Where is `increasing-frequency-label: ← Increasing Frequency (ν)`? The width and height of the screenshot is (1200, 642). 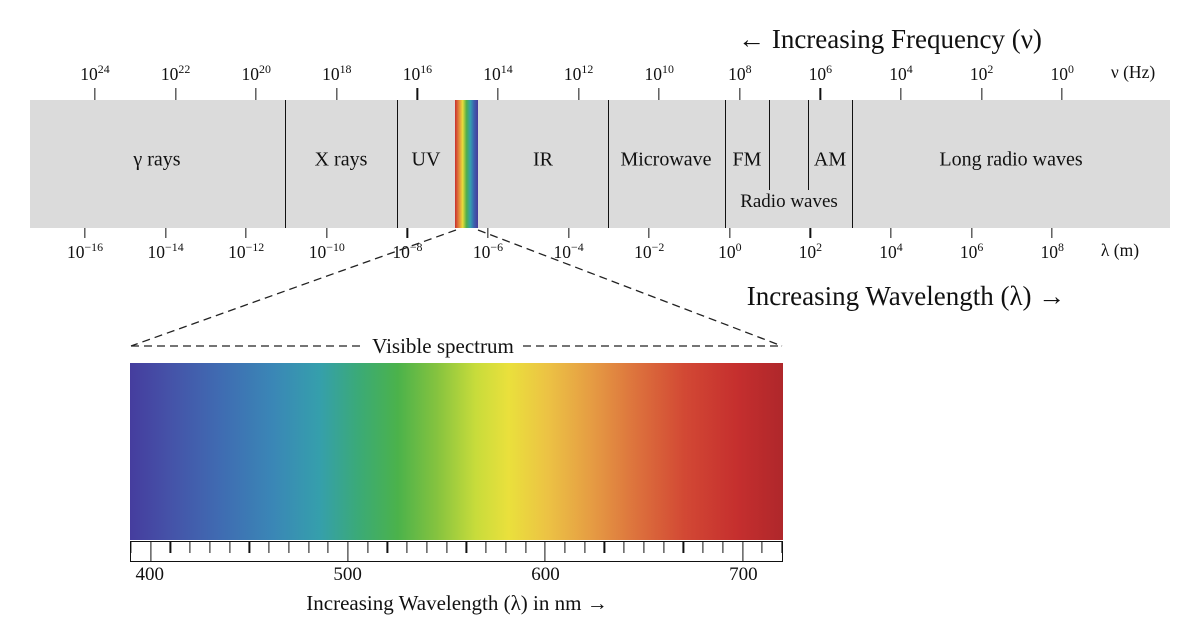
increasing-frequency-label: ← Increasing Frequency (ν) is located at coordinates (890, 39).